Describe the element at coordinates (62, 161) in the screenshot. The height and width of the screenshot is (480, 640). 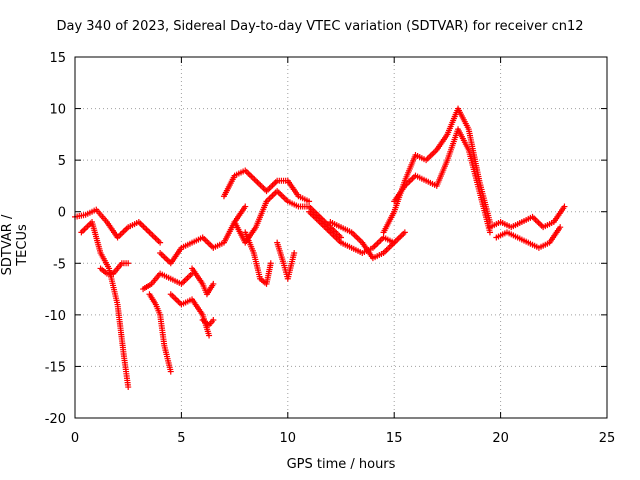
I see `y-tick-label: 5` at that location.